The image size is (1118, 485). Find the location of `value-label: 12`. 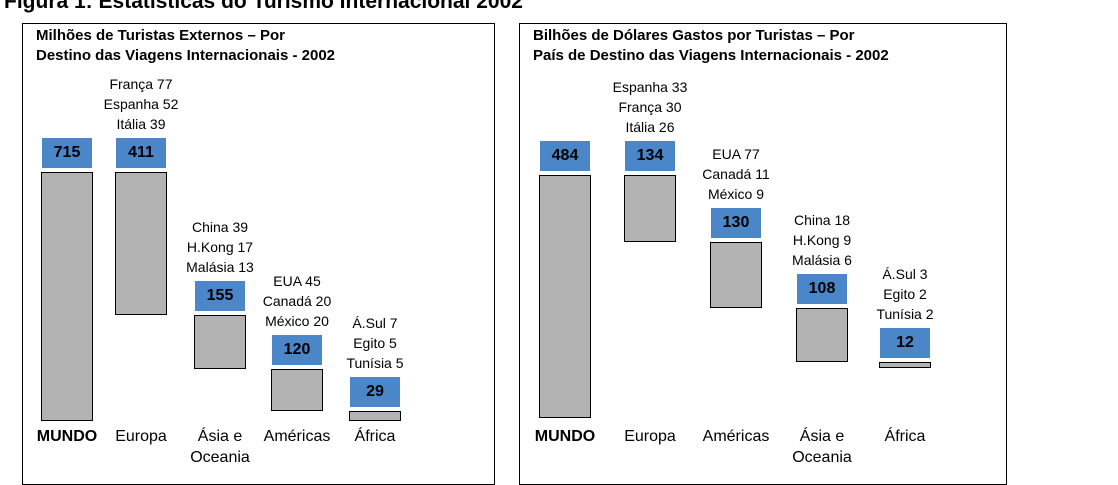

value-label: 12 is located at coordinates (905, 342).